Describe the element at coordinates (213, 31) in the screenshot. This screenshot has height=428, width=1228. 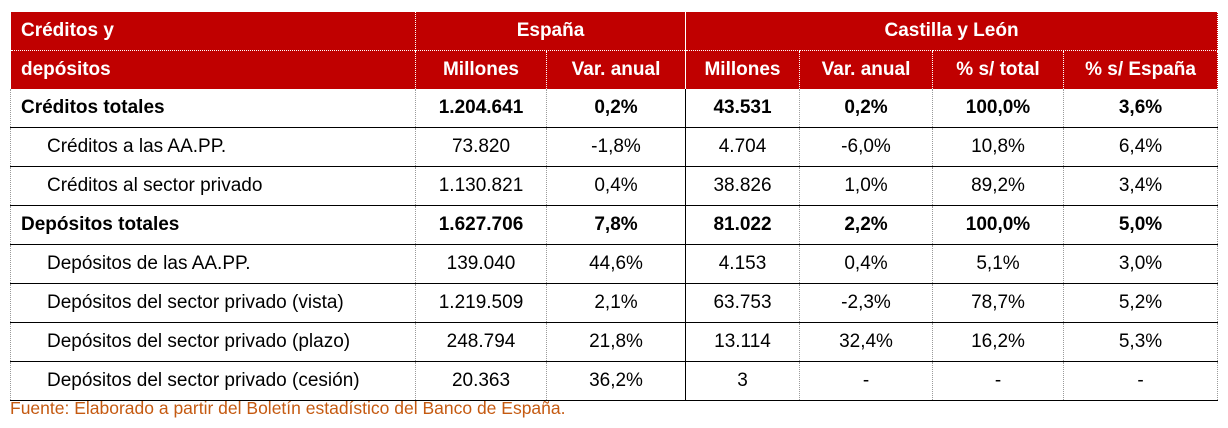
I see `row-label-header-line1: Créditos y` at that location.